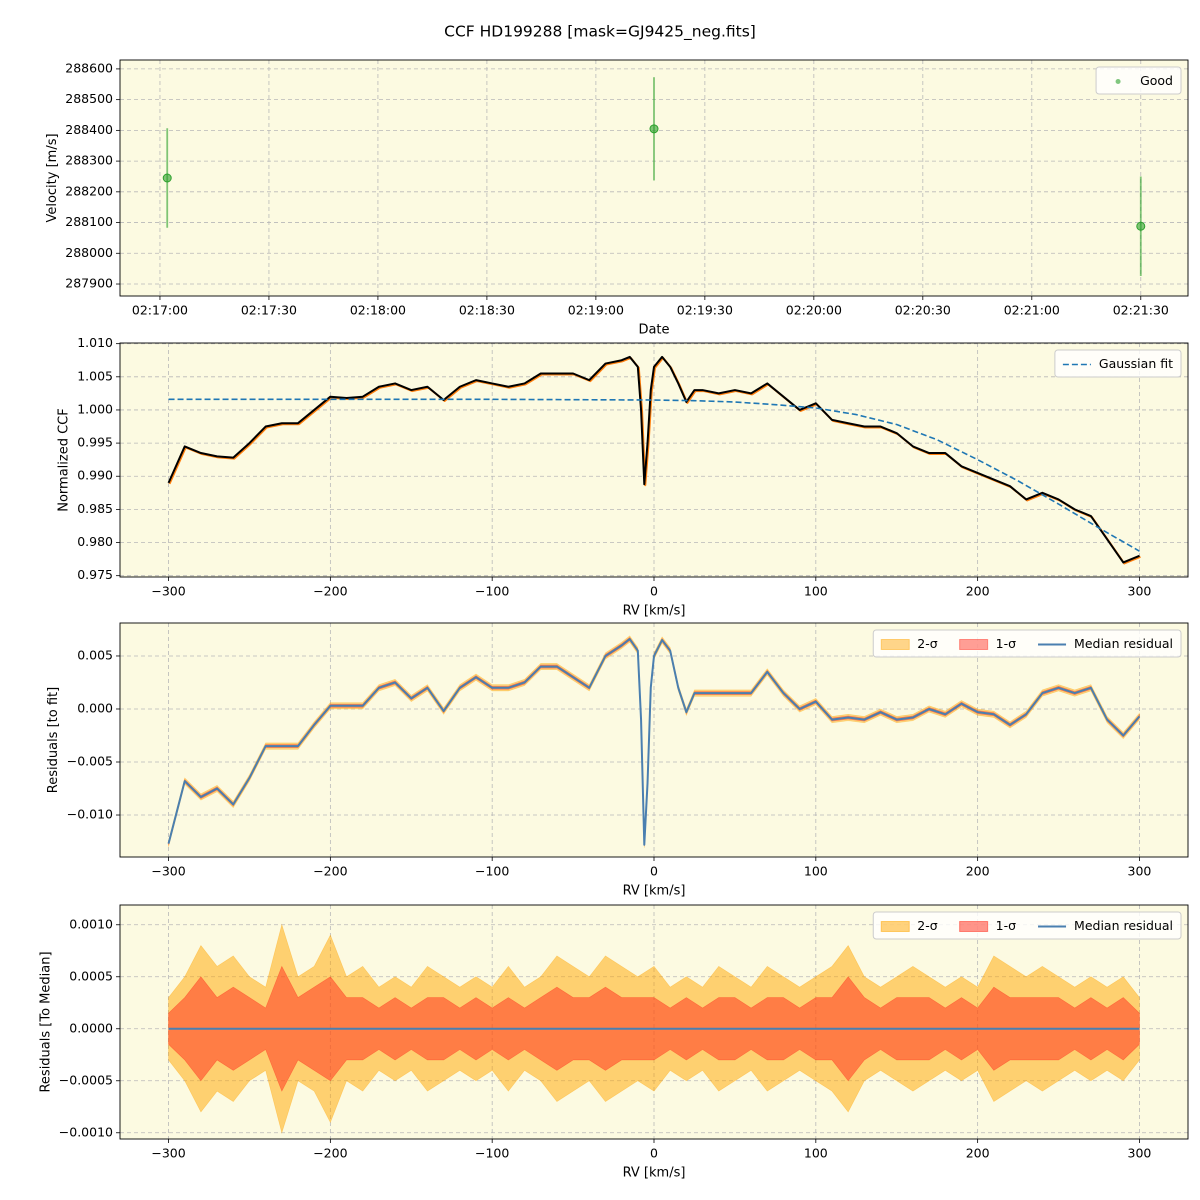 The image size is (1200, 1200). Describe the element at coordinates (95, 654) in the screenshot. I see `y-tick-label: 0.005` at that location.